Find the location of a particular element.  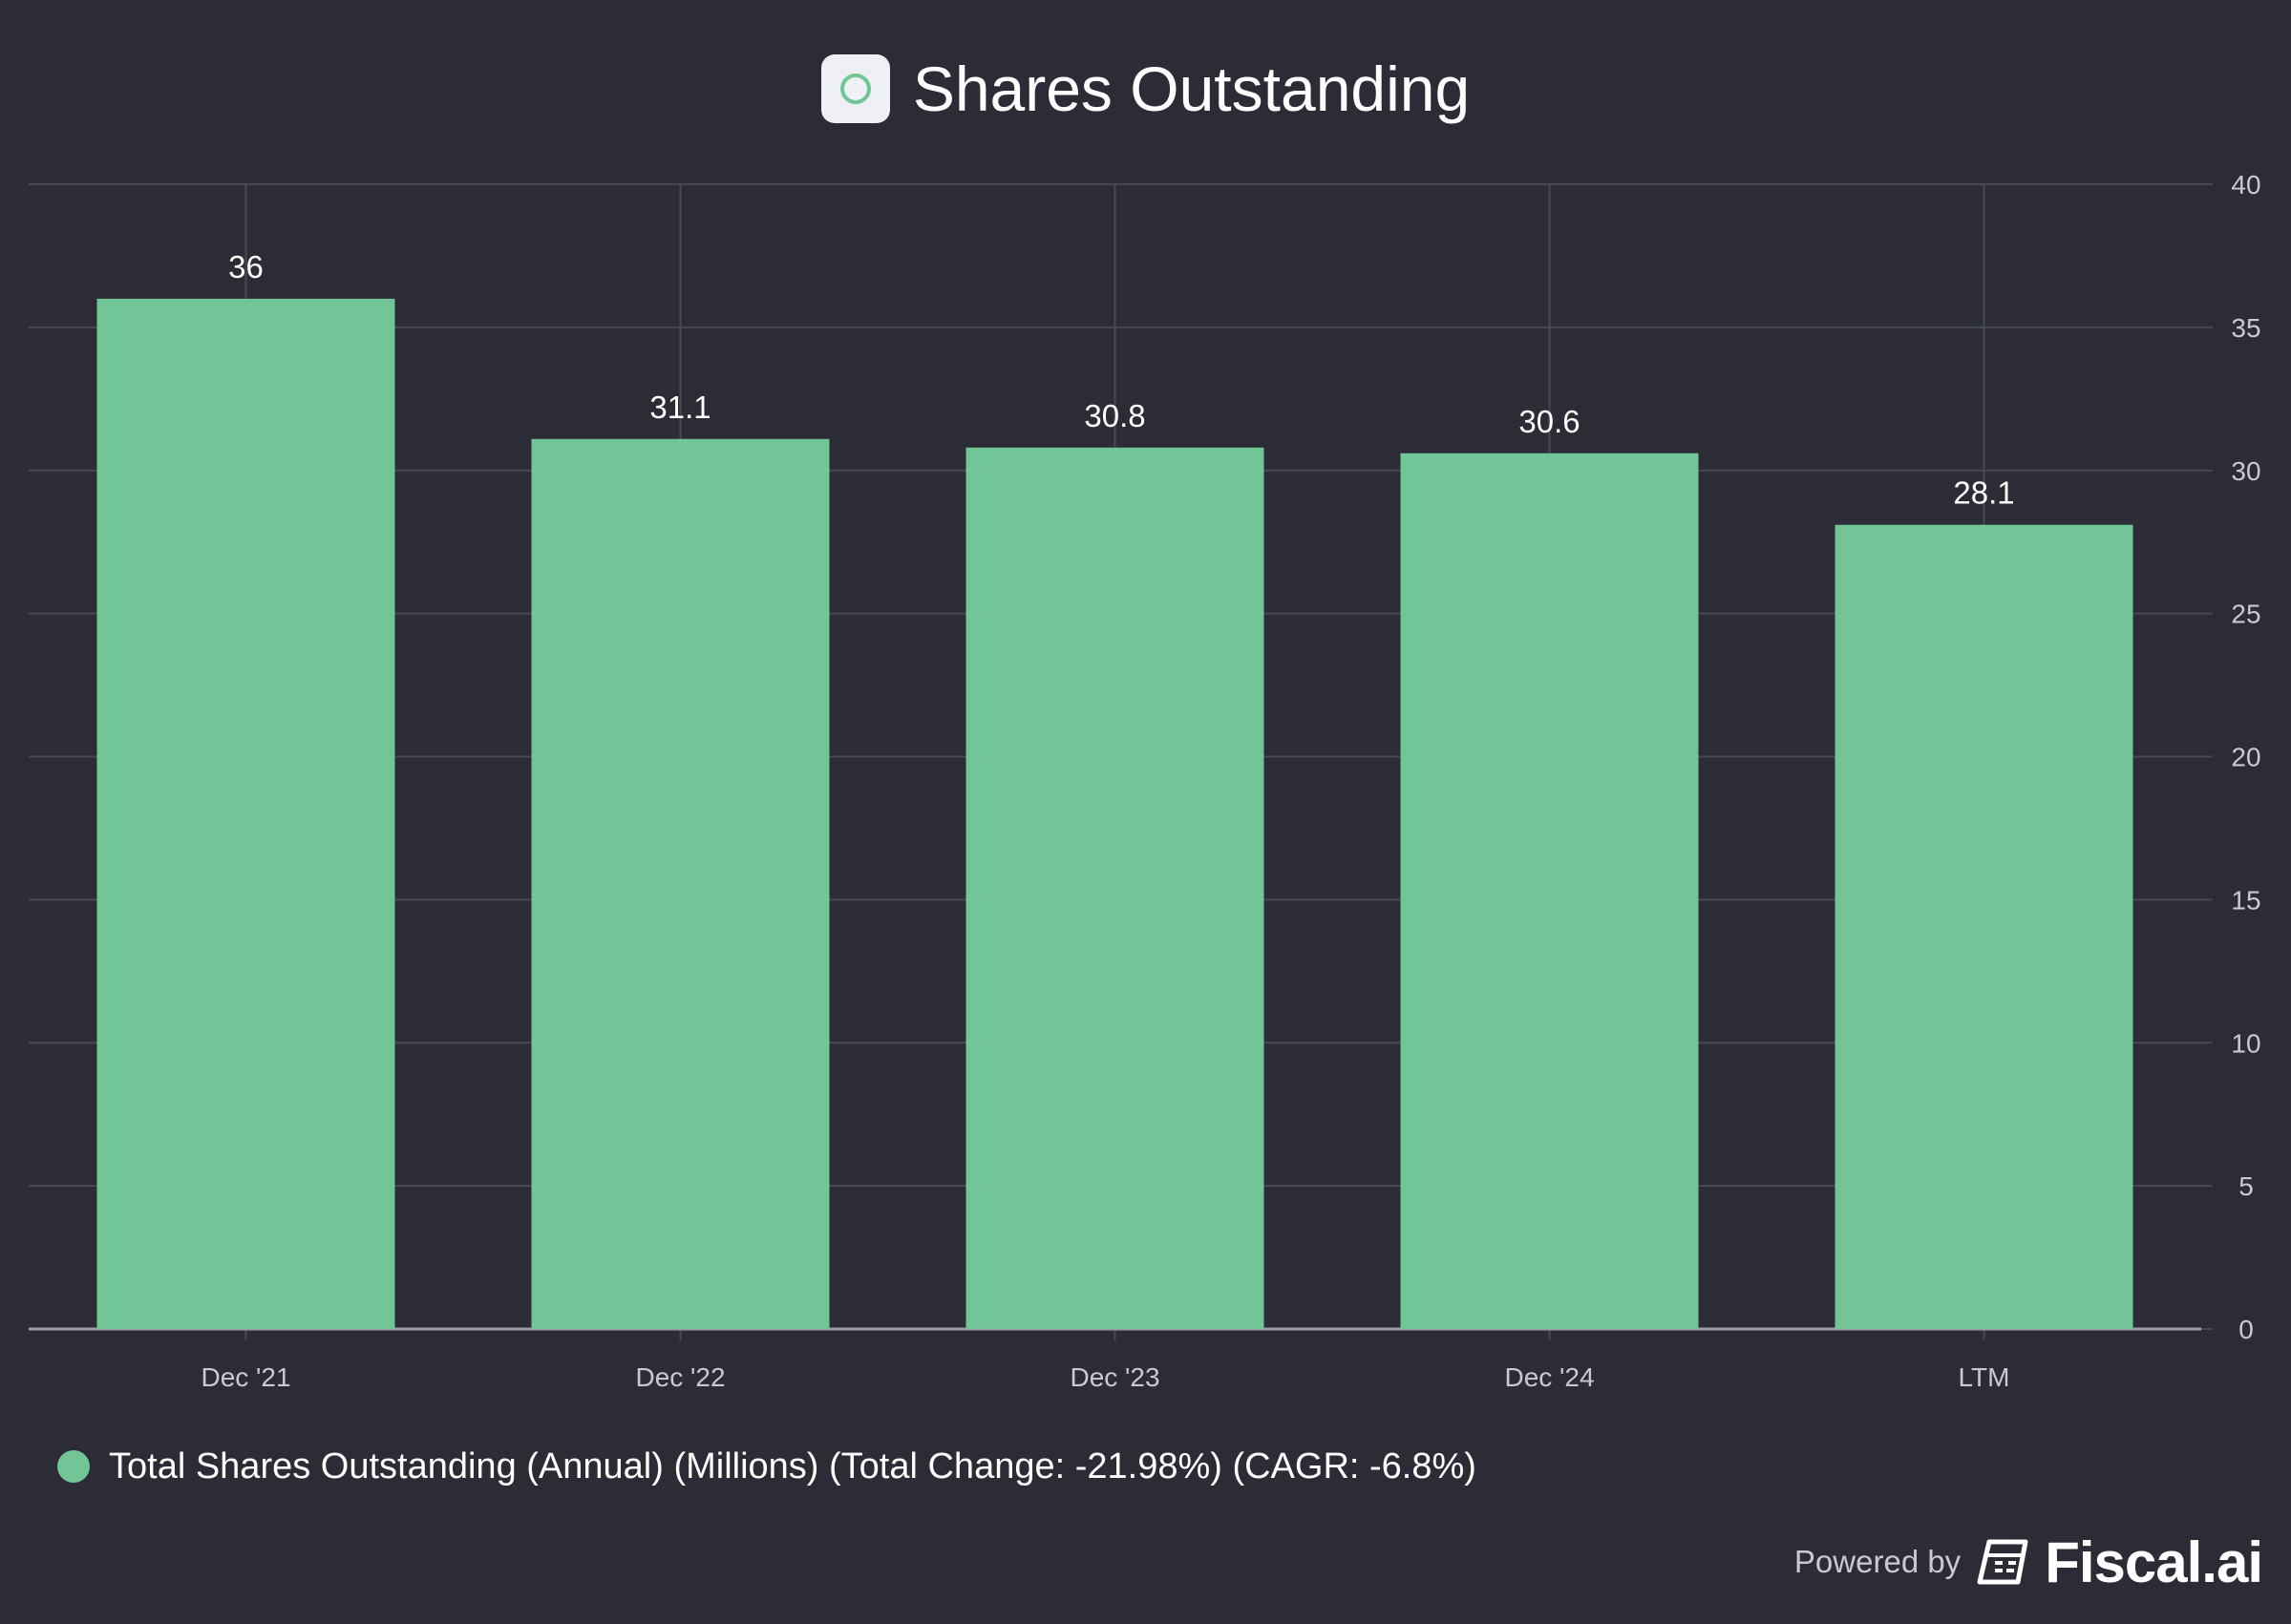

y-tick-label: 15 is located at coordinates (2245, 900).